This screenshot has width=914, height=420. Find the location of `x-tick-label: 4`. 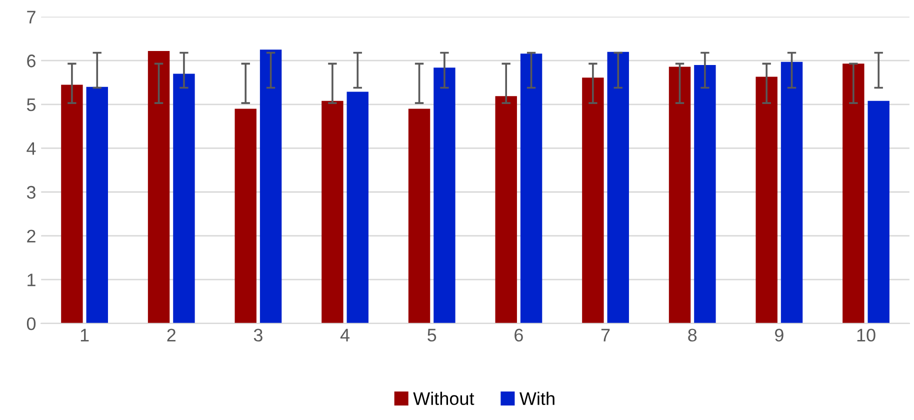

x-tick-label: 4 is located at coordinates (345, 335).